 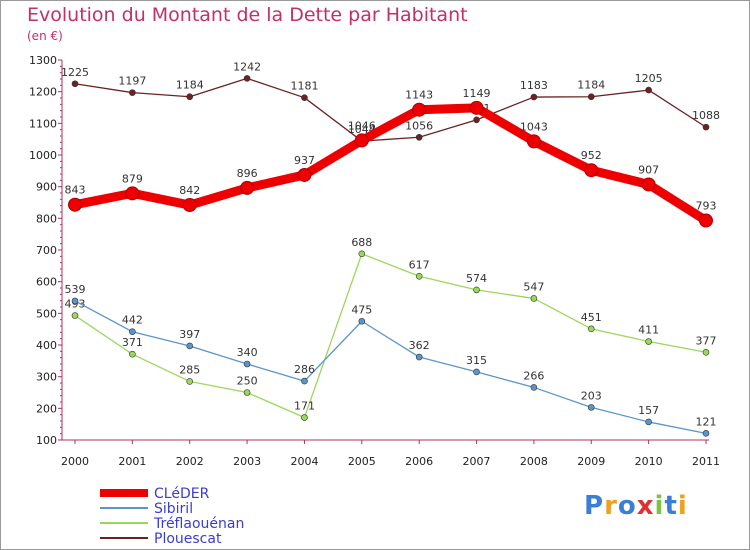 I want to click on x-tick-label: 2007, so click(x=477, y=461).